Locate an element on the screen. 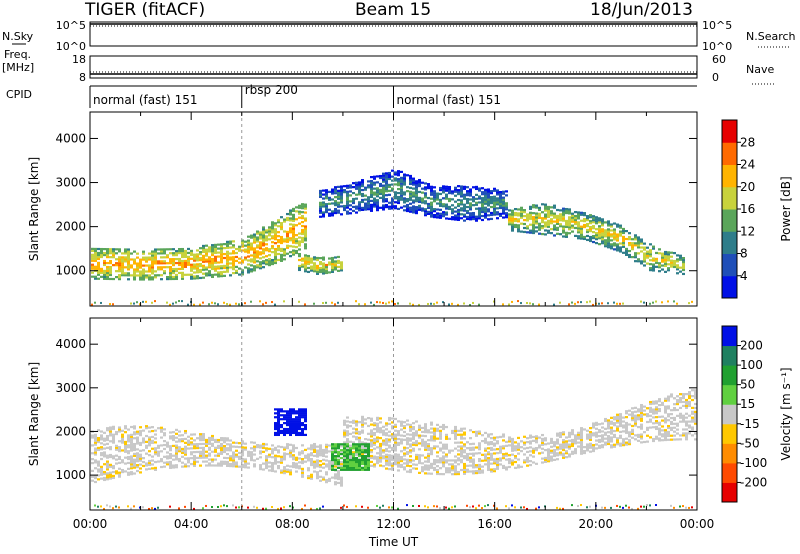 This screenshot has height=554, width=800. colorbar-segment is located at coordinates (729, 153).